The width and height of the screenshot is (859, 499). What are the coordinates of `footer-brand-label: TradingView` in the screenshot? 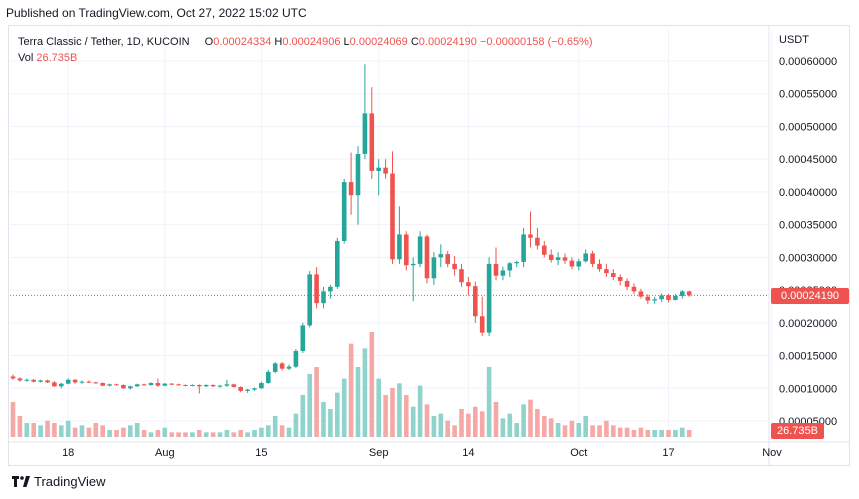 It's located at (70, 481).